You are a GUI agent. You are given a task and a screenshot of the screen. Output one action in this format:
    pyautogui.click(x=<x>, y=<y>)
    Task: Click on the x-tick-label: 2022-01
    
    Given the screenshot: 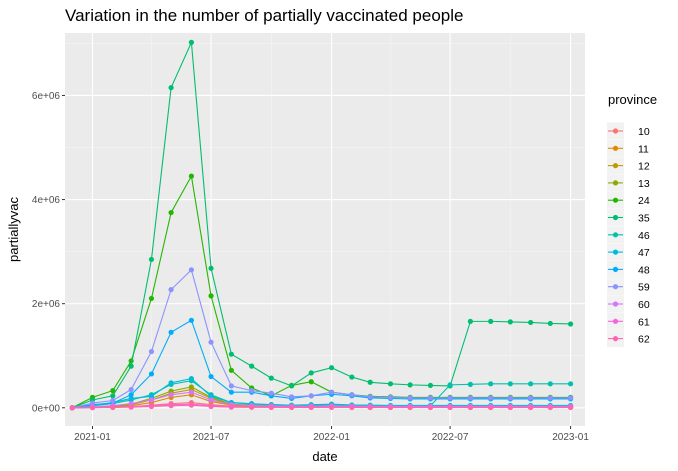 What is the action you would take?
    pyautogui.click(x=331, y=437)
    